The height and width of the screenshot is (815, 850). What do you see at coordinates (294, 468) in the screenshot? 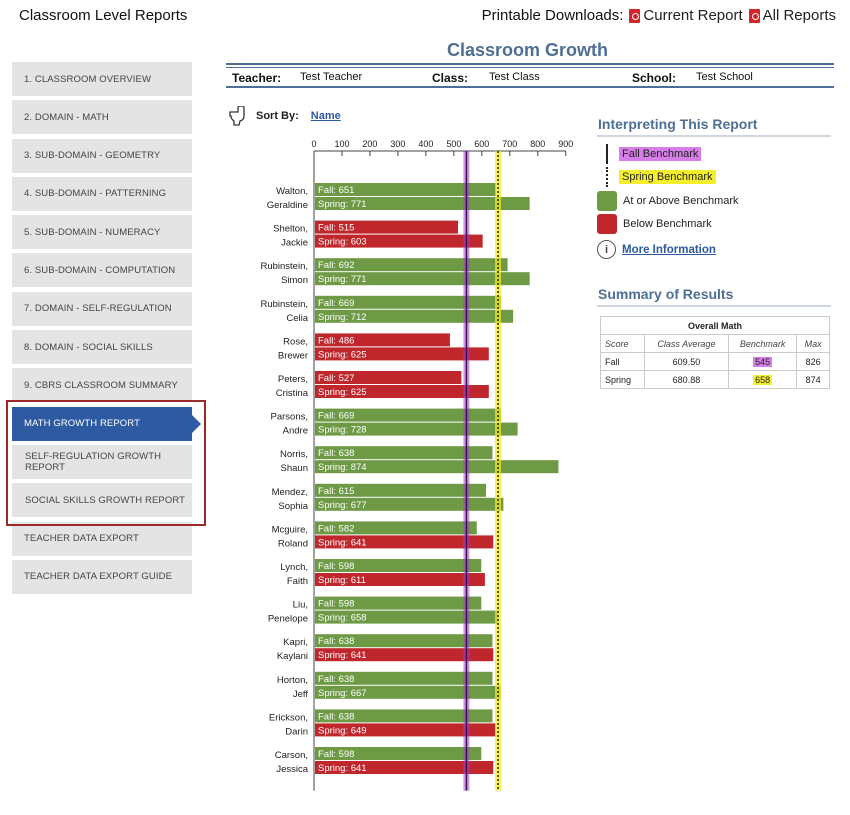
I see `student-first-name: Shaun` at bounding box center [294, 468].